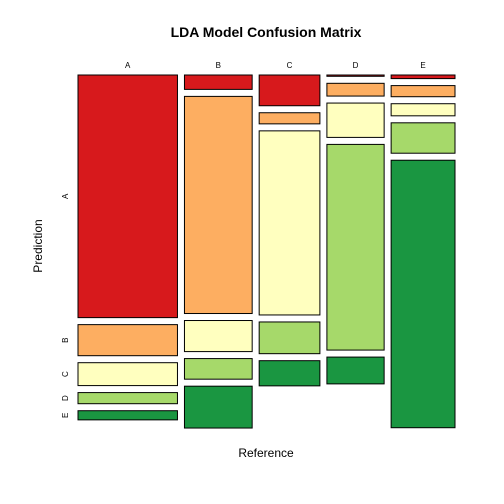  Describe the element at coordinates (289, 223) in the screenshot. I see `cell-ref-C-pred-C` at that location.